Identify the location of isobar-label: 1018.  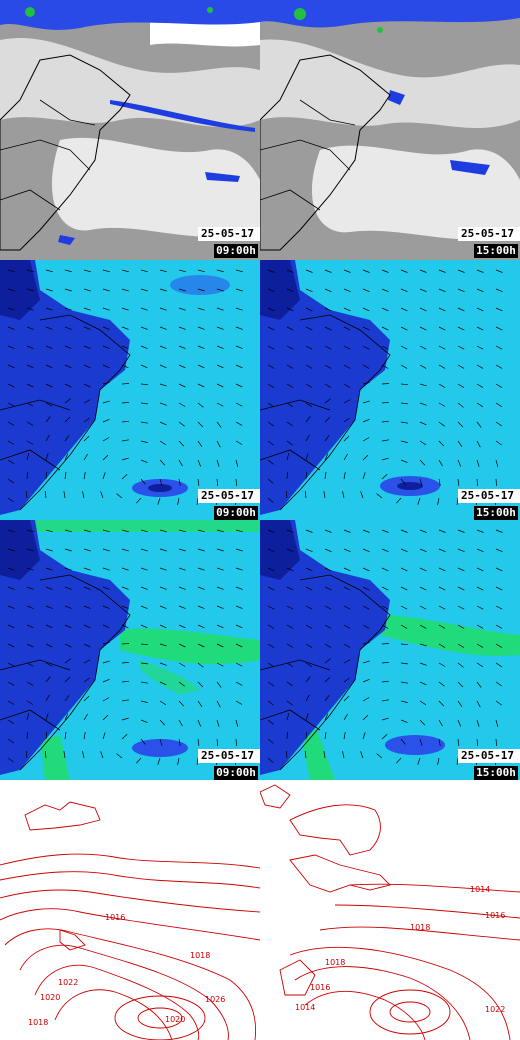
(38, 1022).